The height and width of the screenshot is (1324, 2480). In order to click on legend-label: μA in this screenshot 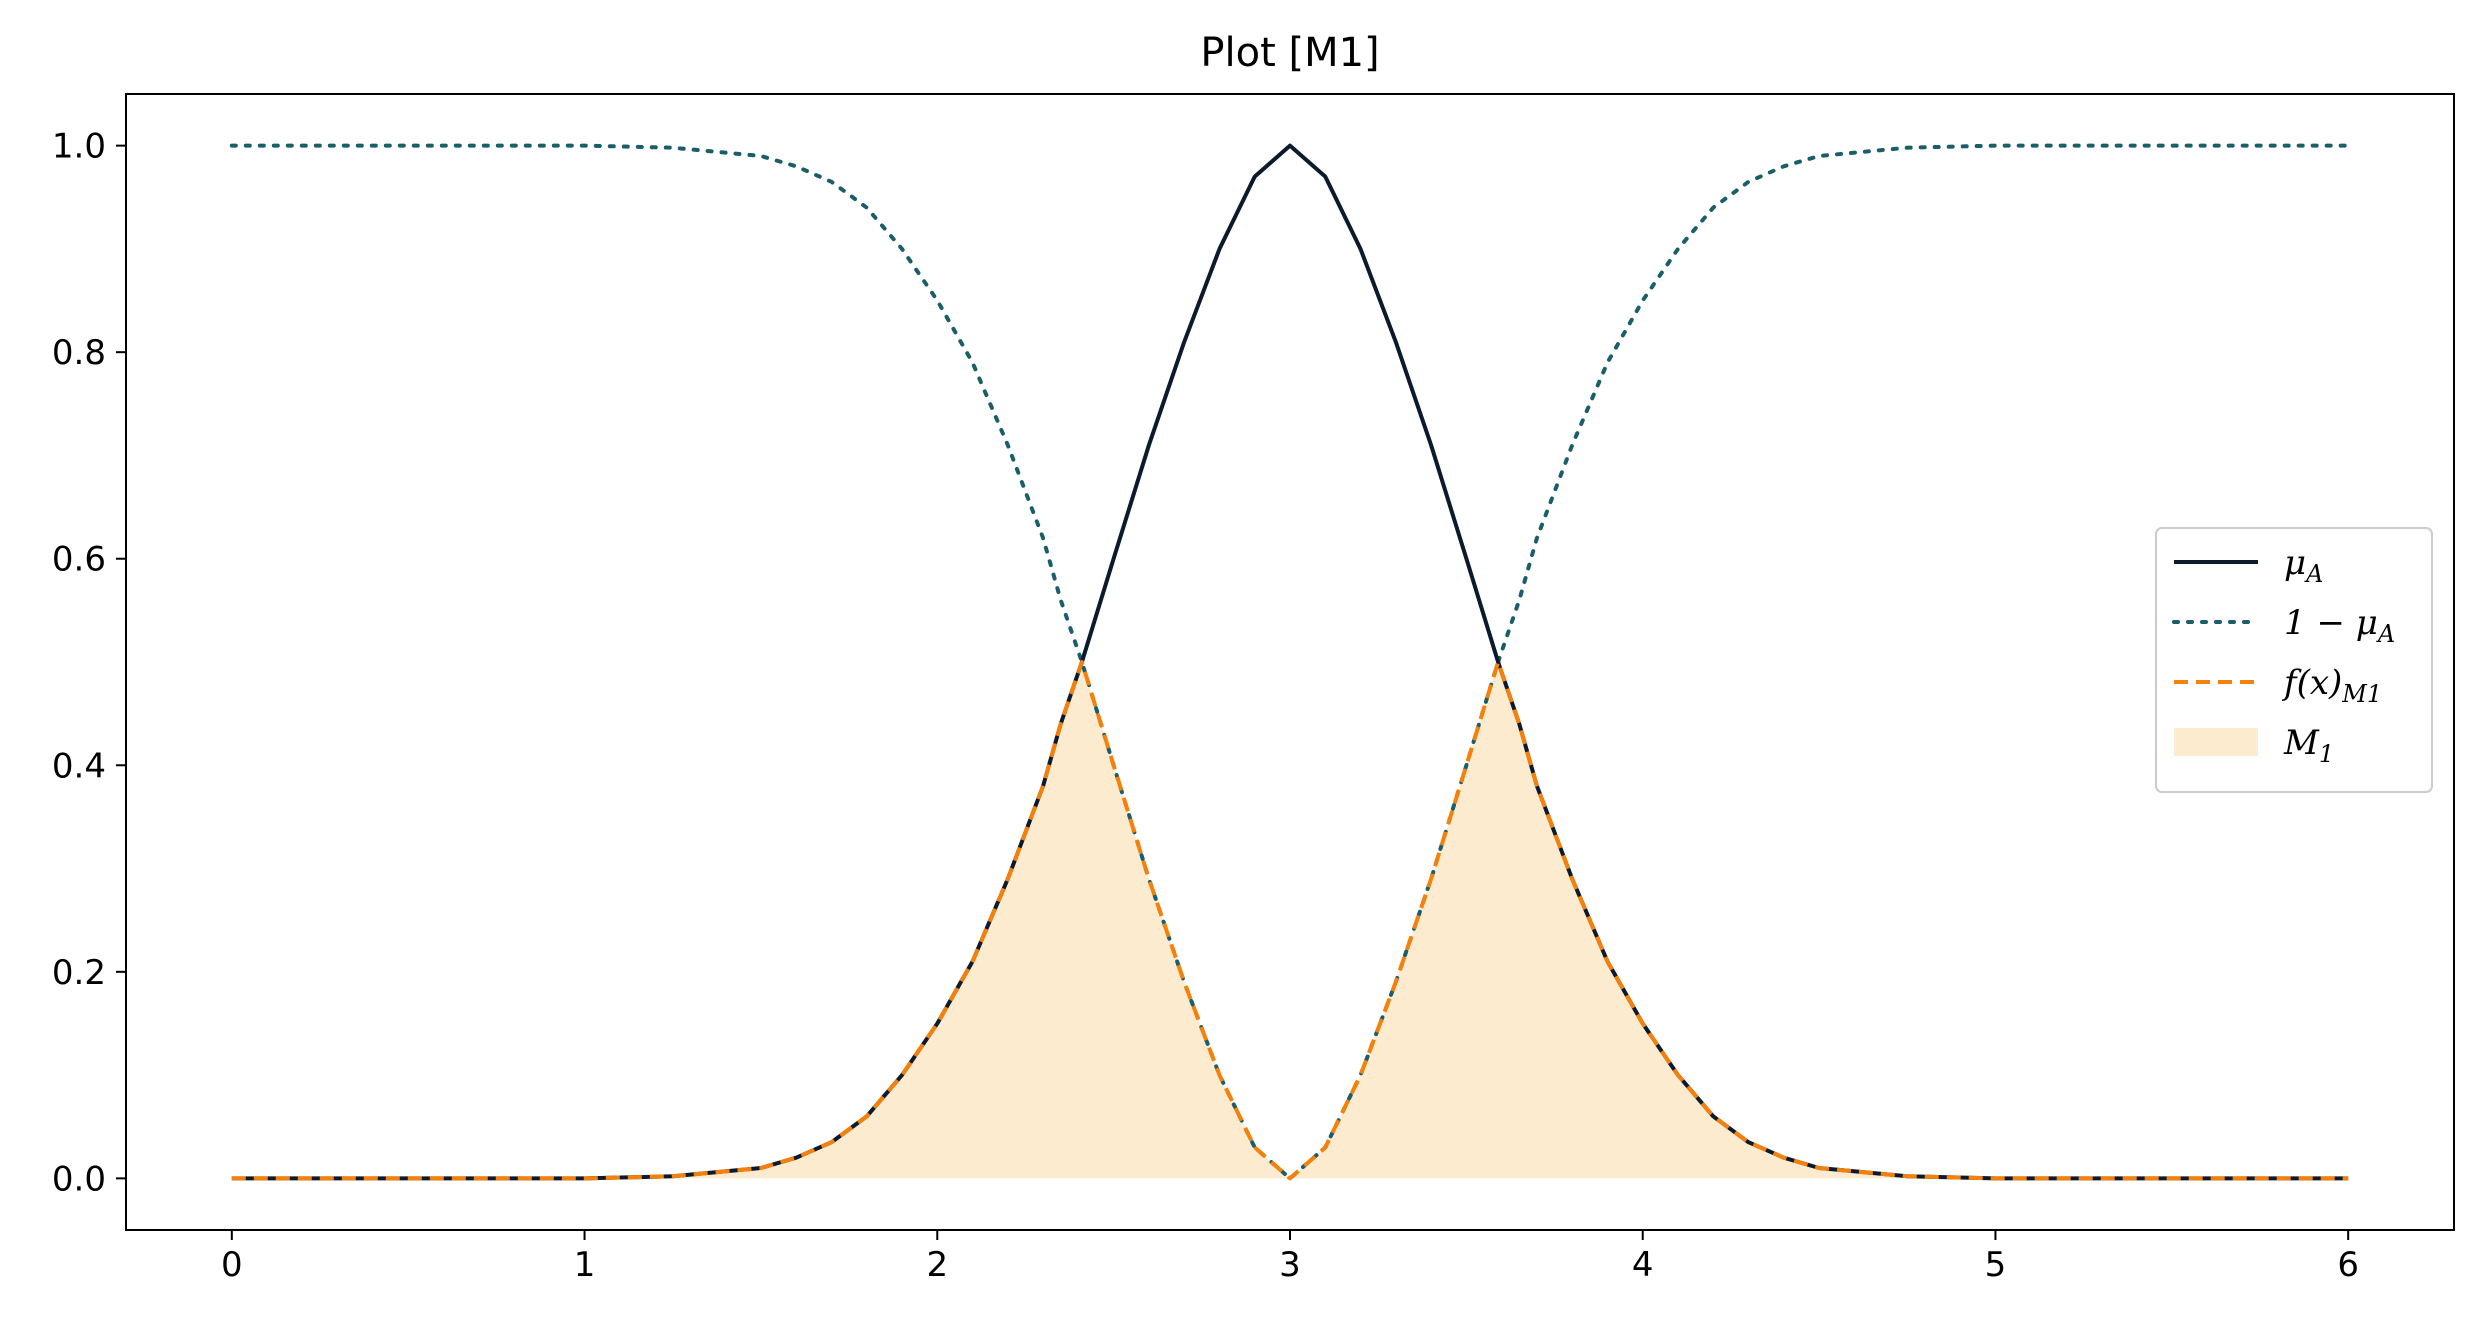, I will do `click(2303, 565)`.